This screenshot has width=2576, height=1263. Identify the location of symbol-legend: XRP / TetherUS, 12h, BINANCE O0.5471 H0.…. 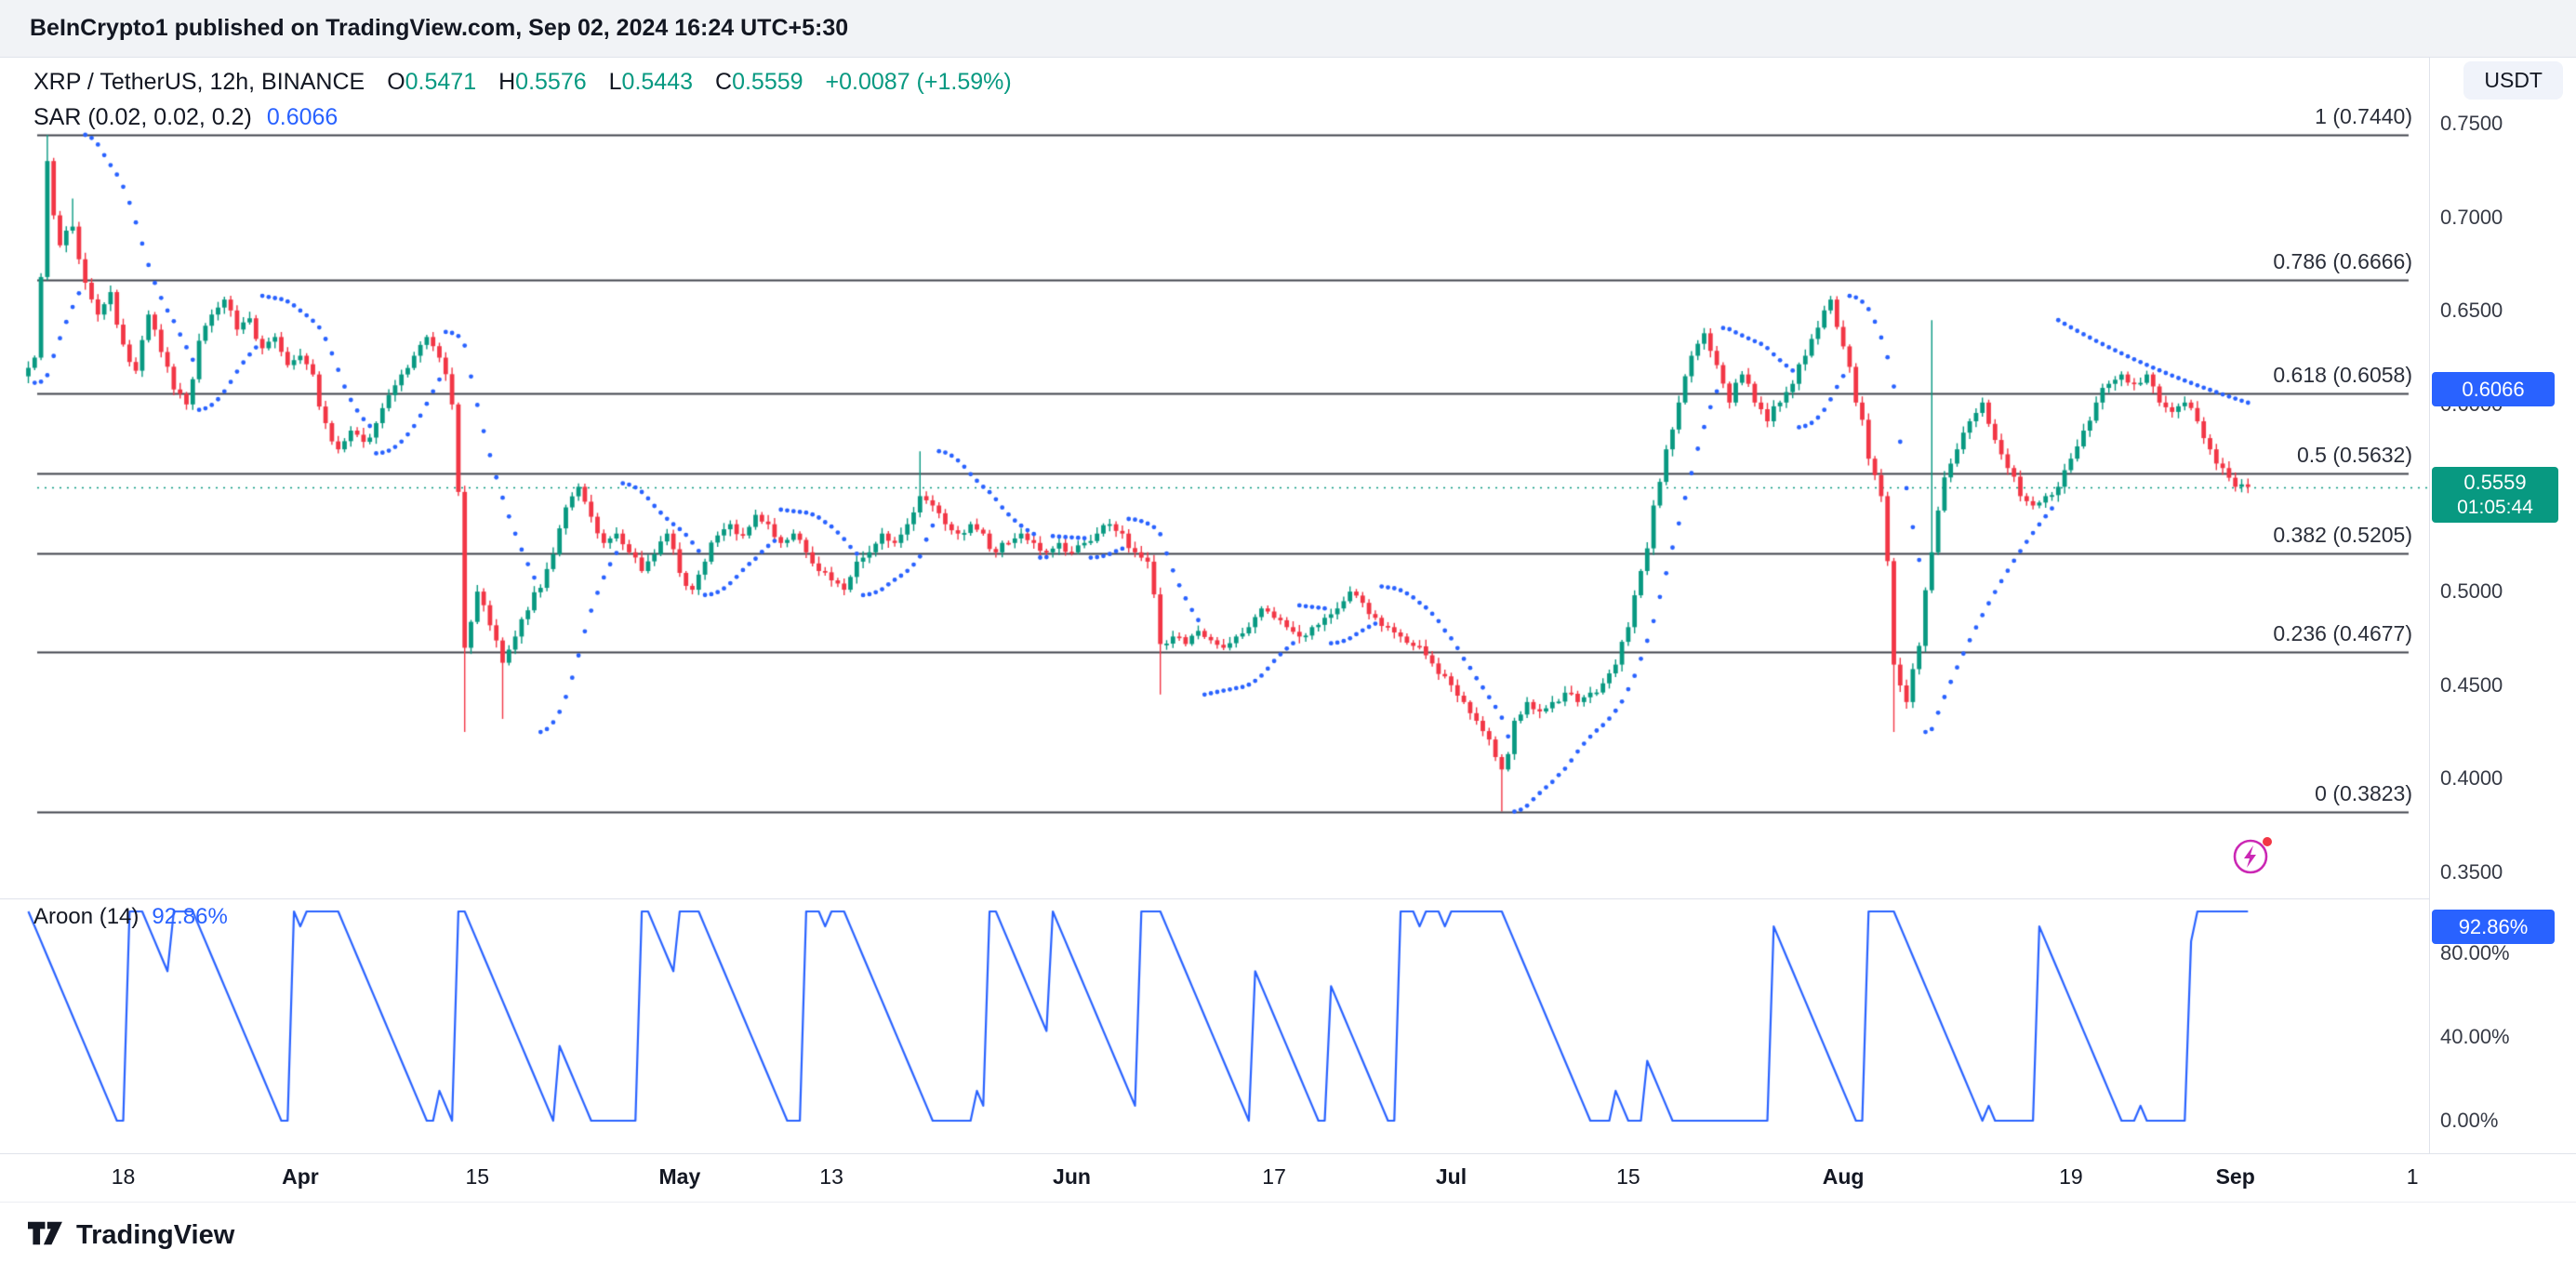
(522, 83).